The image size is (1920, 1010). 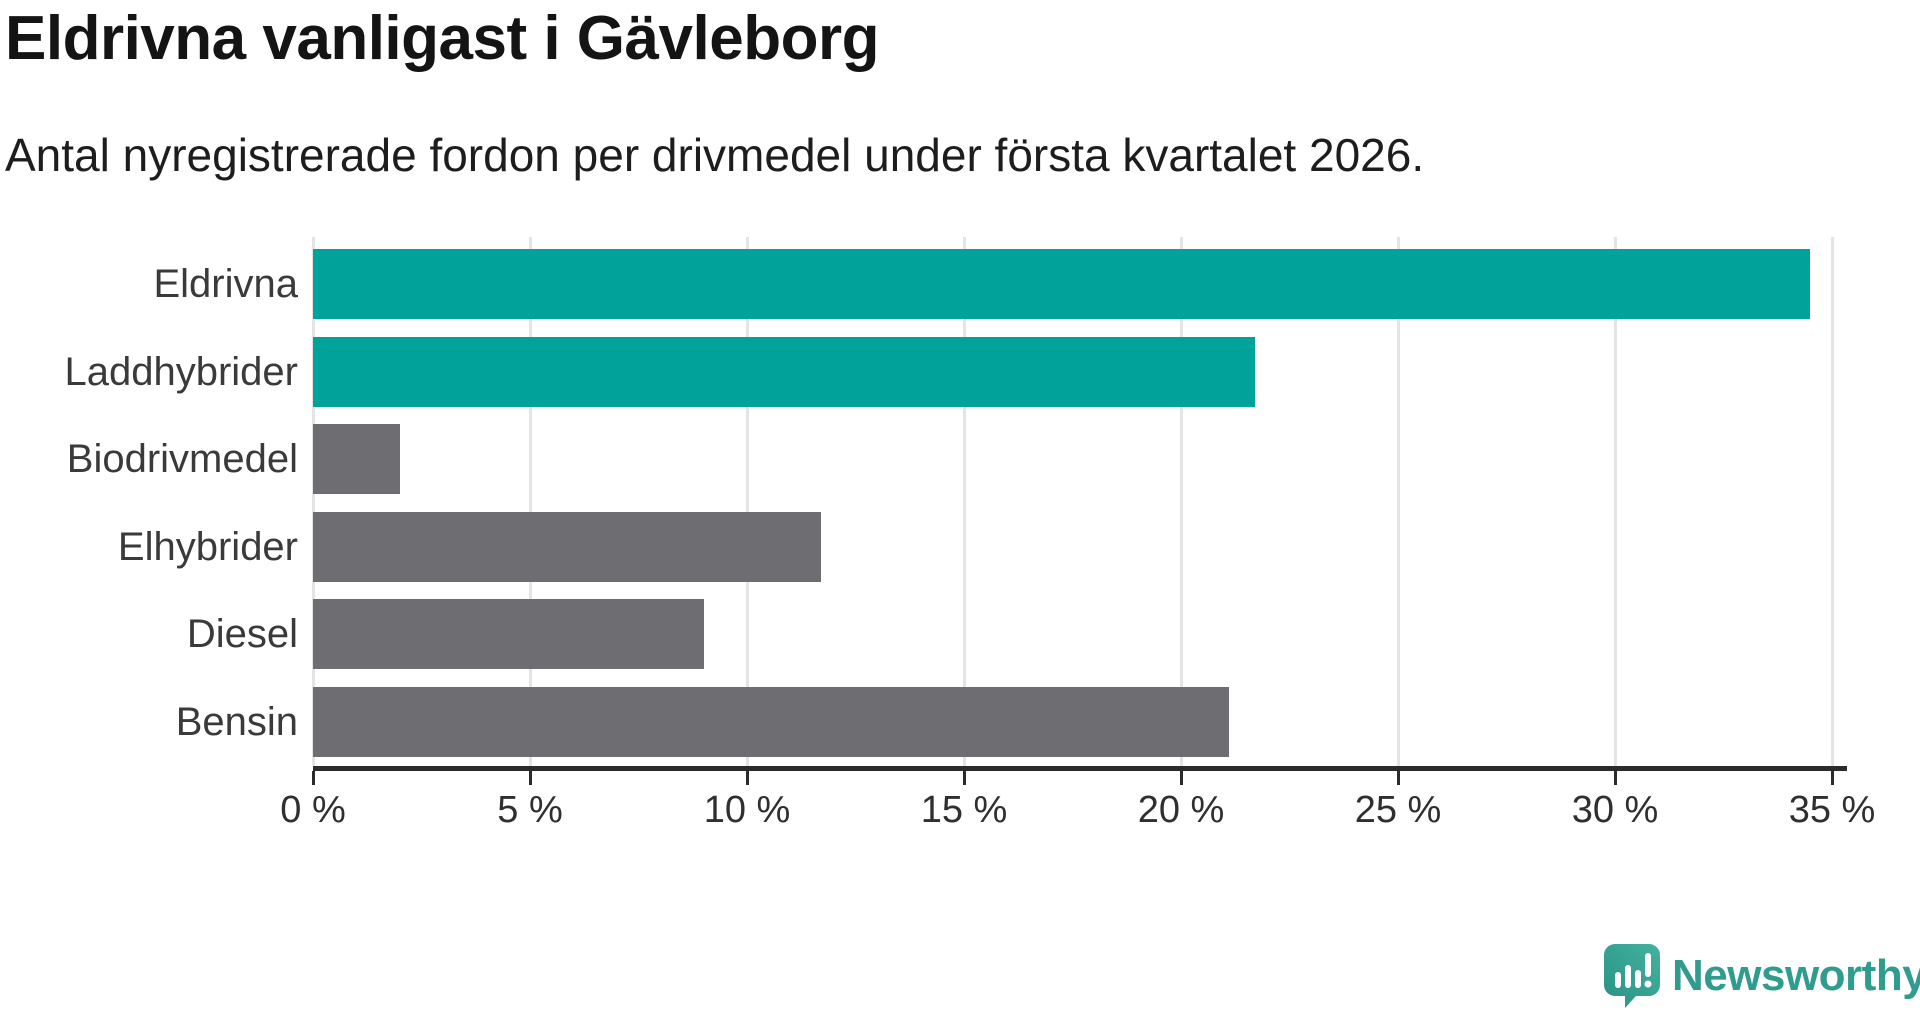 I want to click on bar-bensin, so click(x=771, y=721).